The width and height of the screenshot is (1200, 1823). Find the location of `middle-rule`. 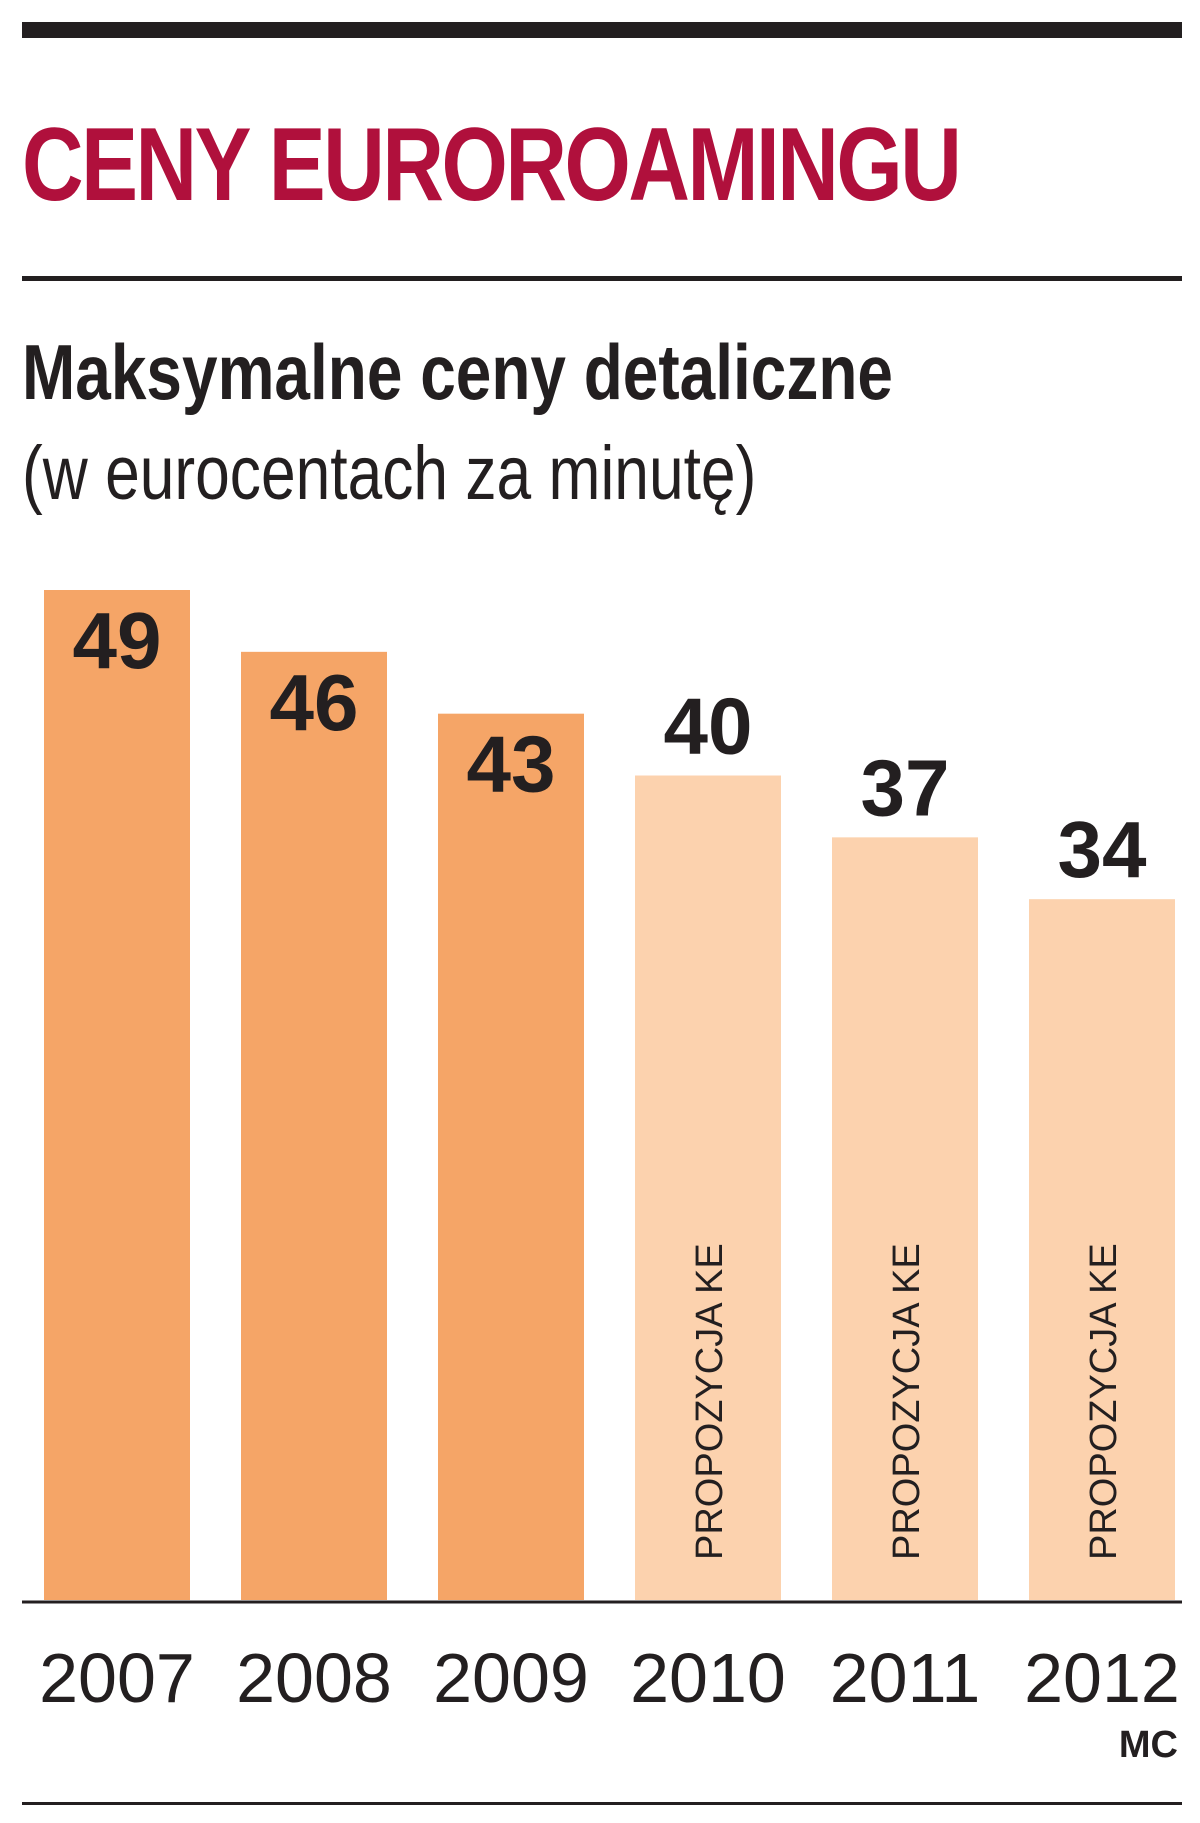

middle-rule is located at coordinates (602, 278).